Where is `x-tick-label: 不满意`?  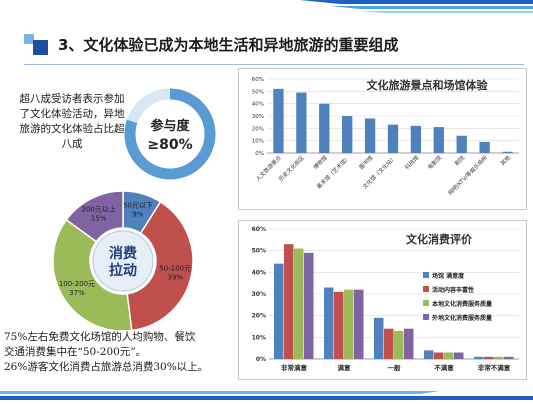 x-tick-label: 不满意 is located at coordinates (444, 367).